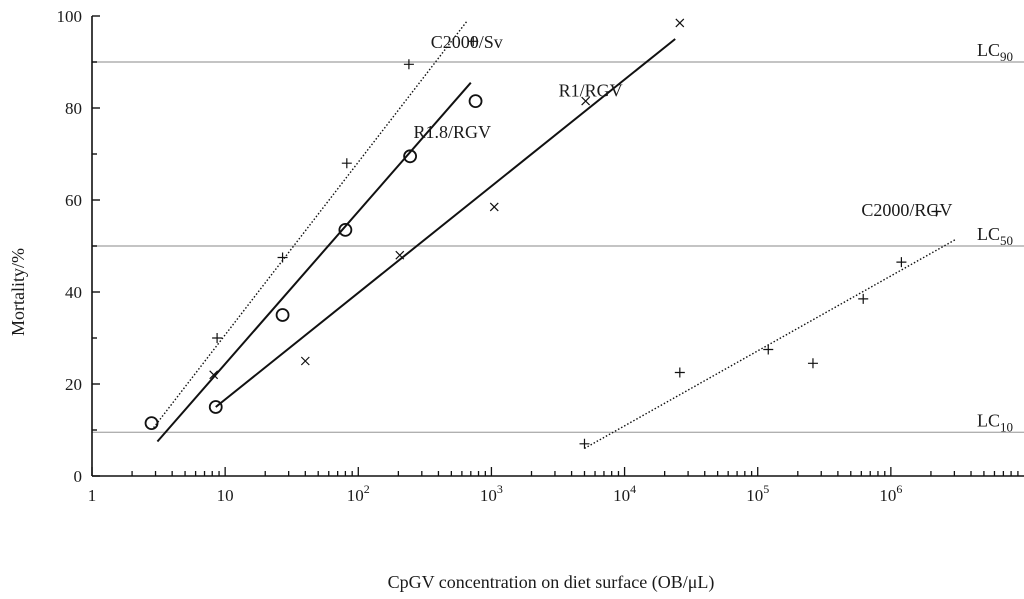 This screenshot has height=599, width=1024. What do you see at coordinates (78, 476) in the screenshot?
I see `y-tick-label: 0` at bounding box center [78, 476].